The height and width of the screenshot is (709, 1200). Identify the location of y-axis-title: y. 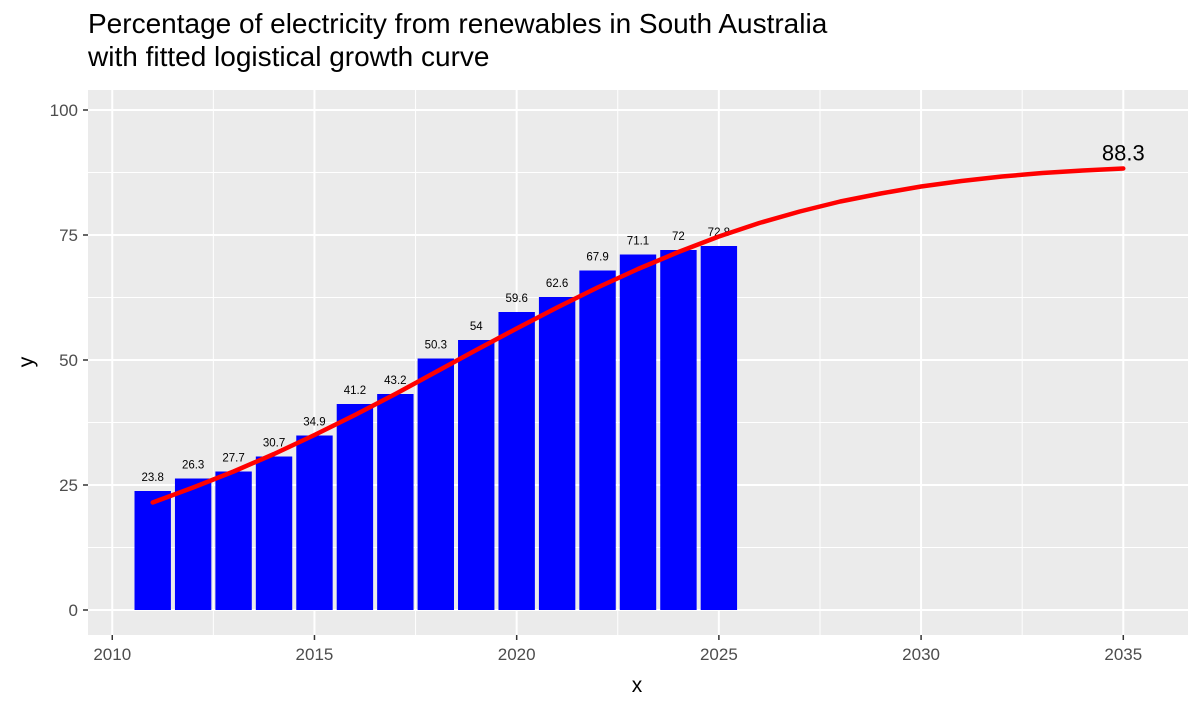
(26, 361).